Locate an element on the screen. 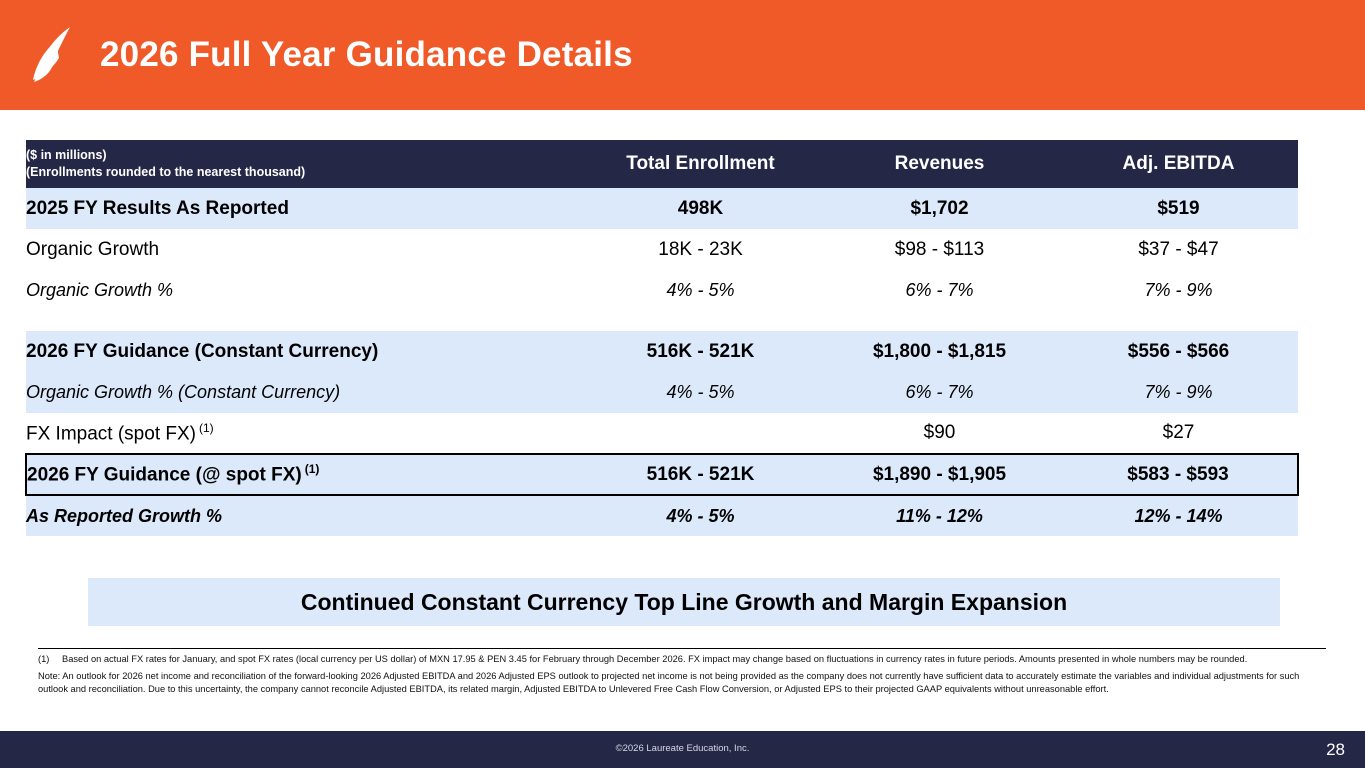  footer-bar is located at coordinates (682, 749).